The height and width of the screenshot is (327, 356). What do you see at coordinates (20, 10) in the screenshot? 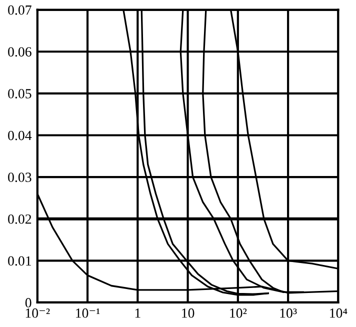
I see `y-tick-label: 0.07` at bounding box center [20, 10].